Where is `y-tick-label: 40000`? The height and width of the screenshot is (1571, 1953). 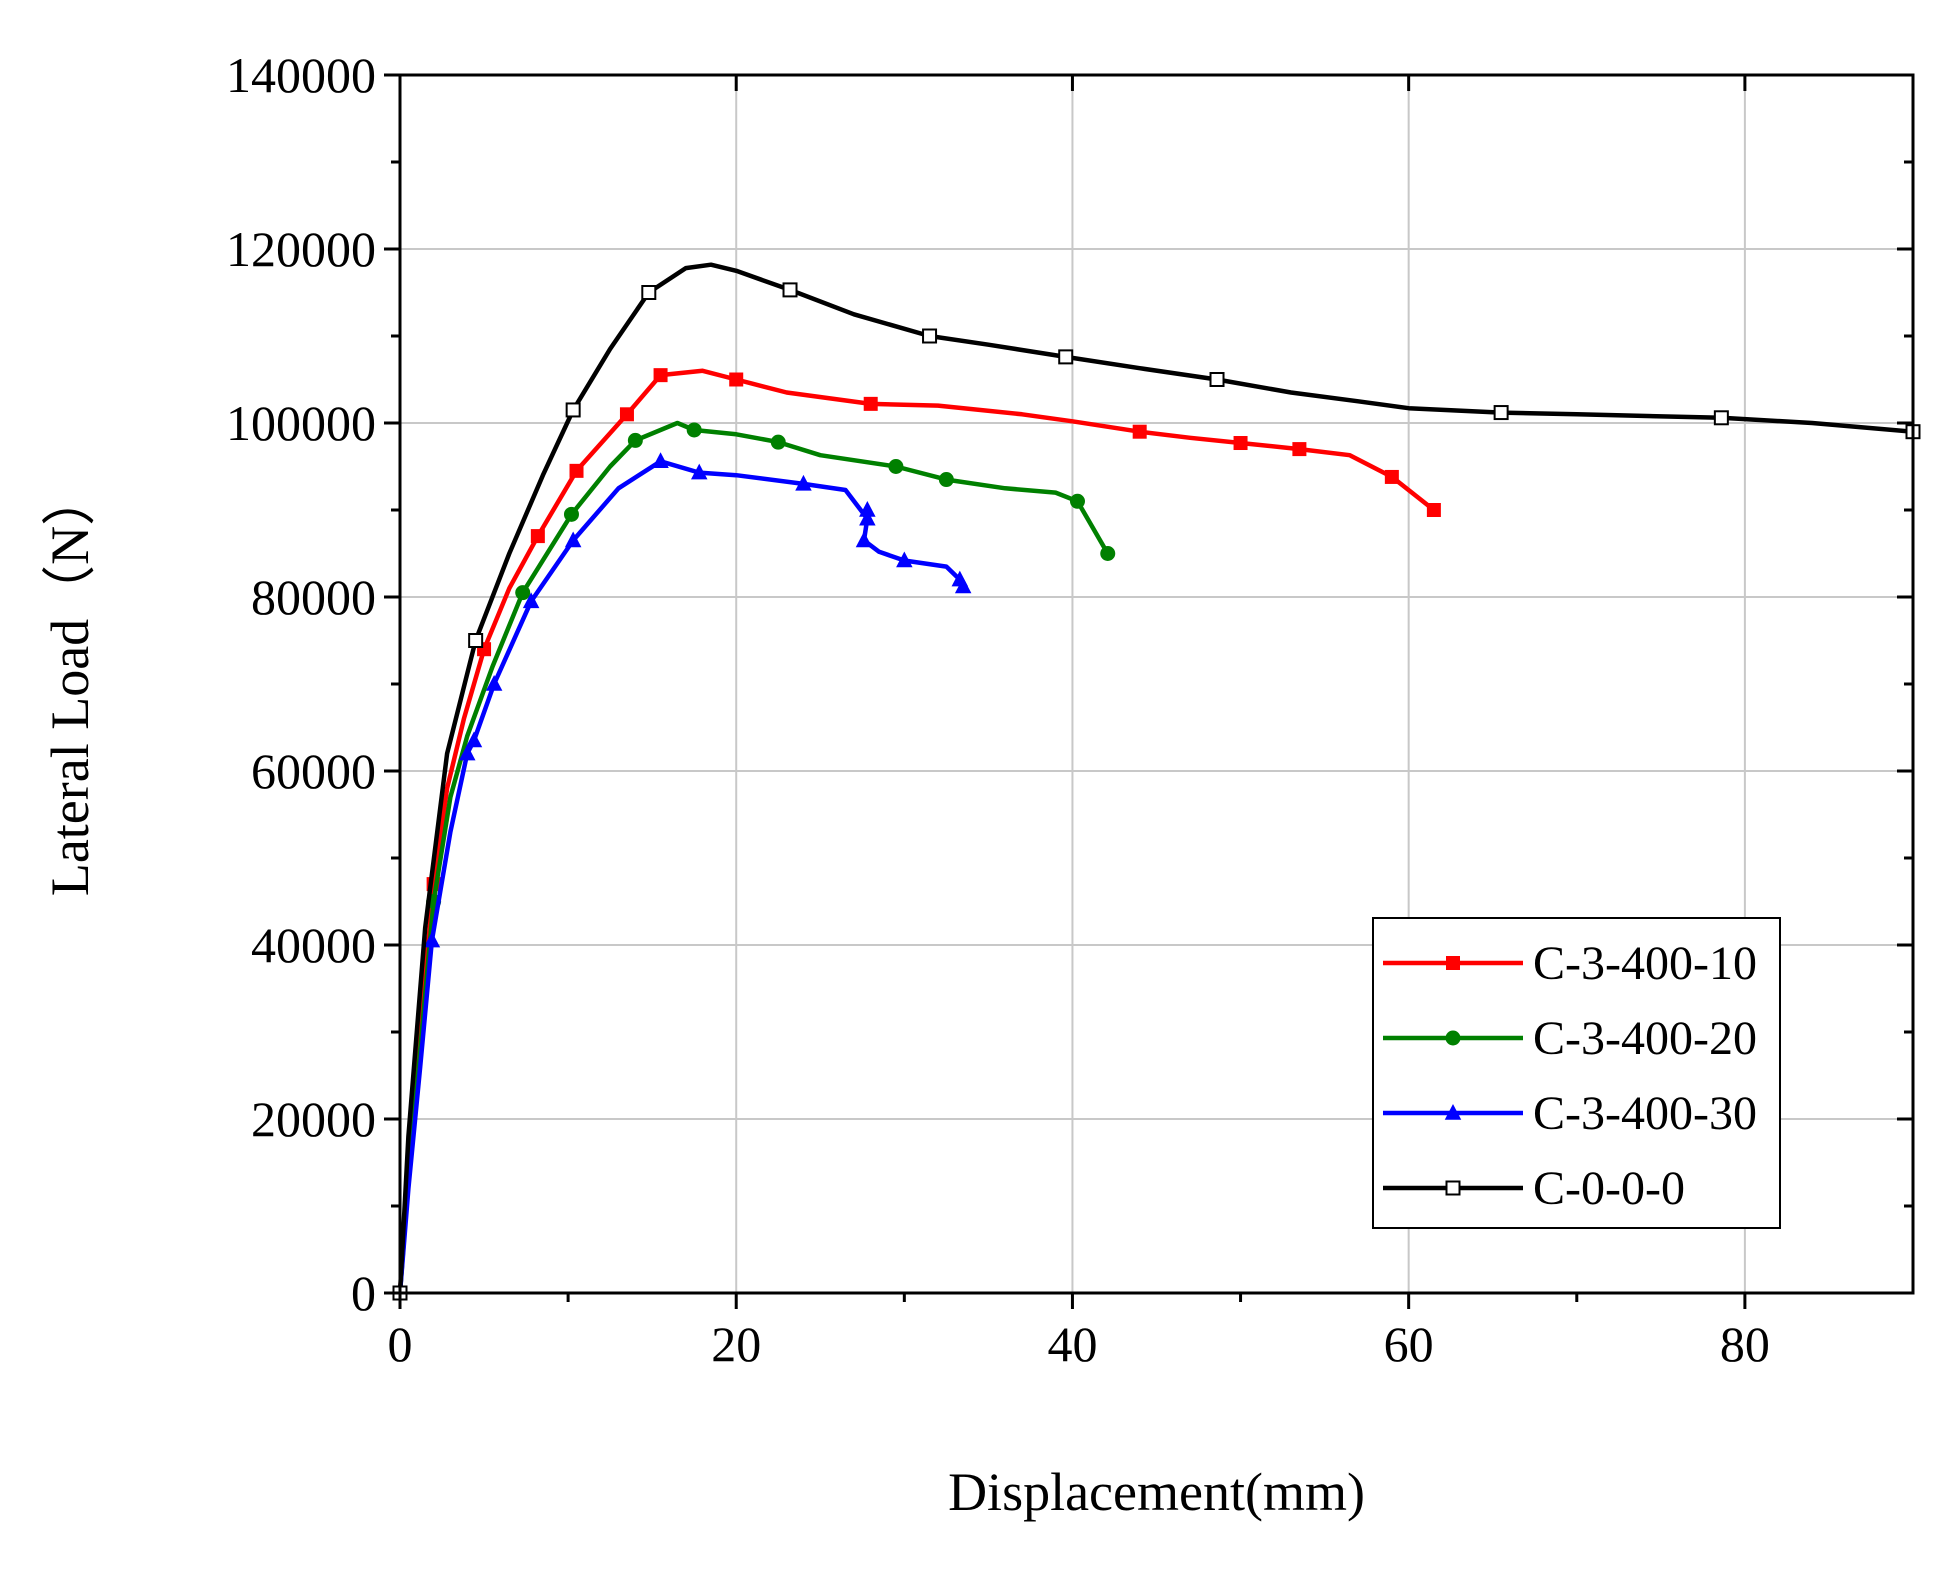 y-tick-label: 40000 is located at coordinates (313, 945).